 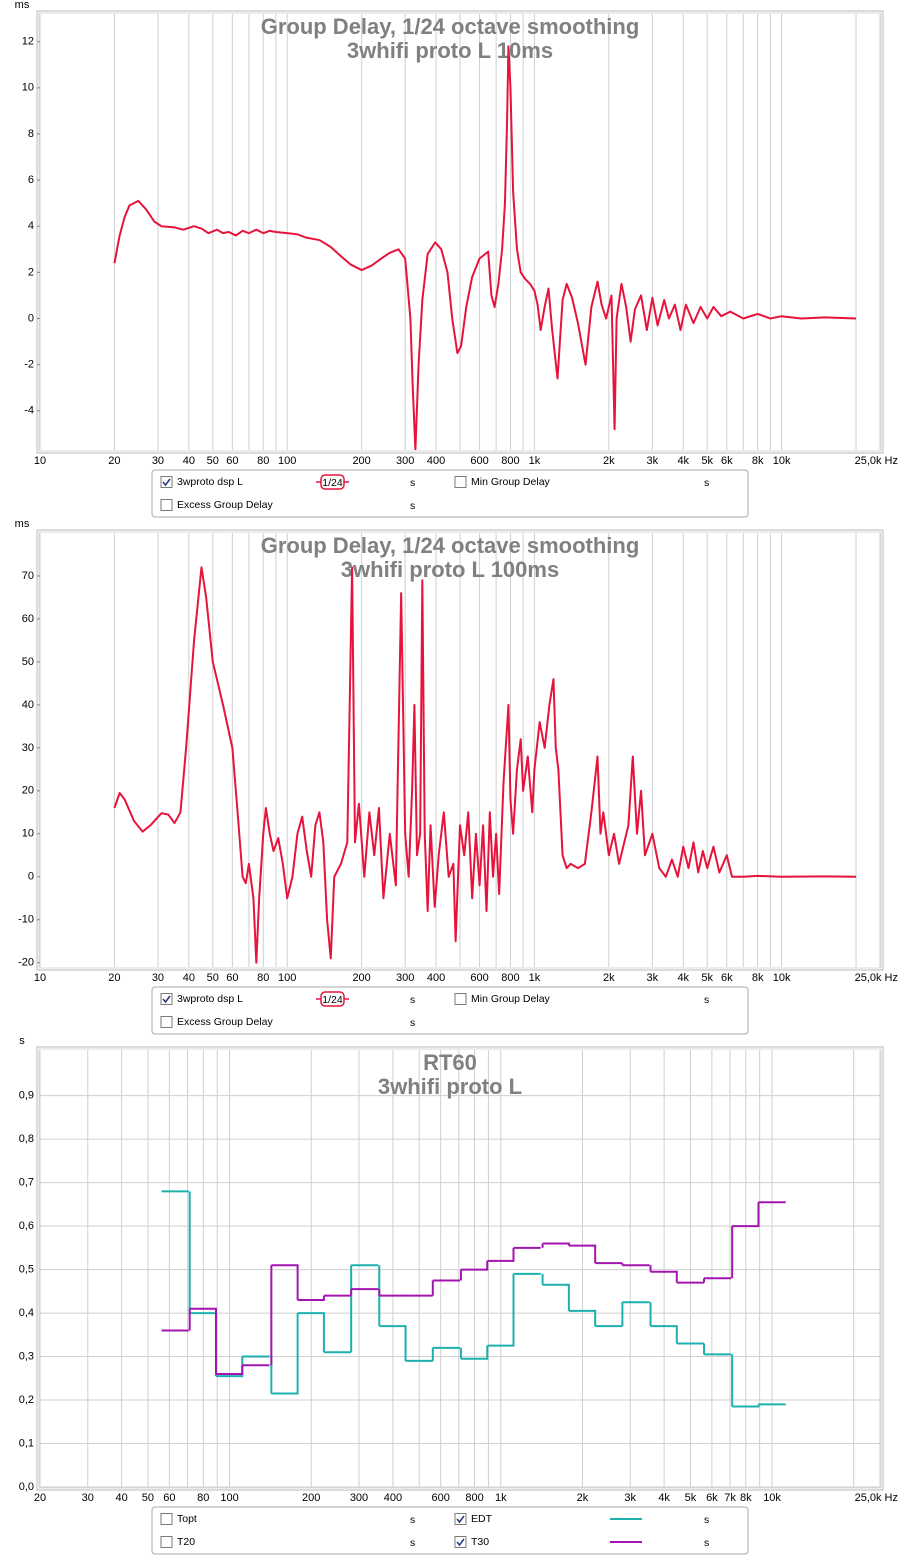 I want to click on y-tick-label: -20, so click(x=26, y=963).